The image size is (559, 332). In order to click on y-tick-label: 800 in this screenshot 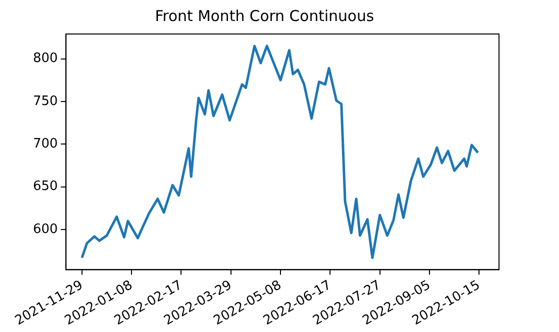, I will do `click(45, 58)`.